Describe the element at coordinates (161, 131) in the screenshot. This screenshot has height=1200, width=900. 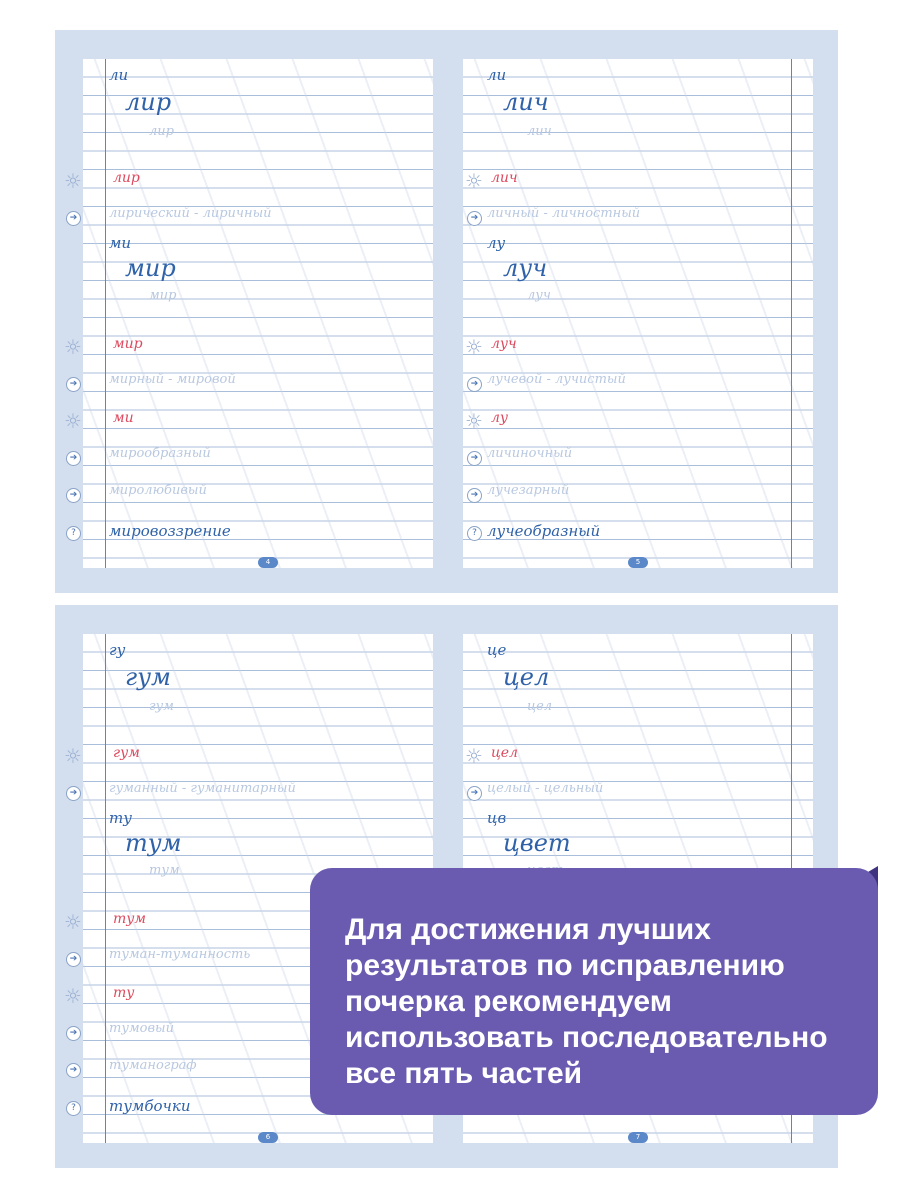
I see `faint-word: лир` at that location.